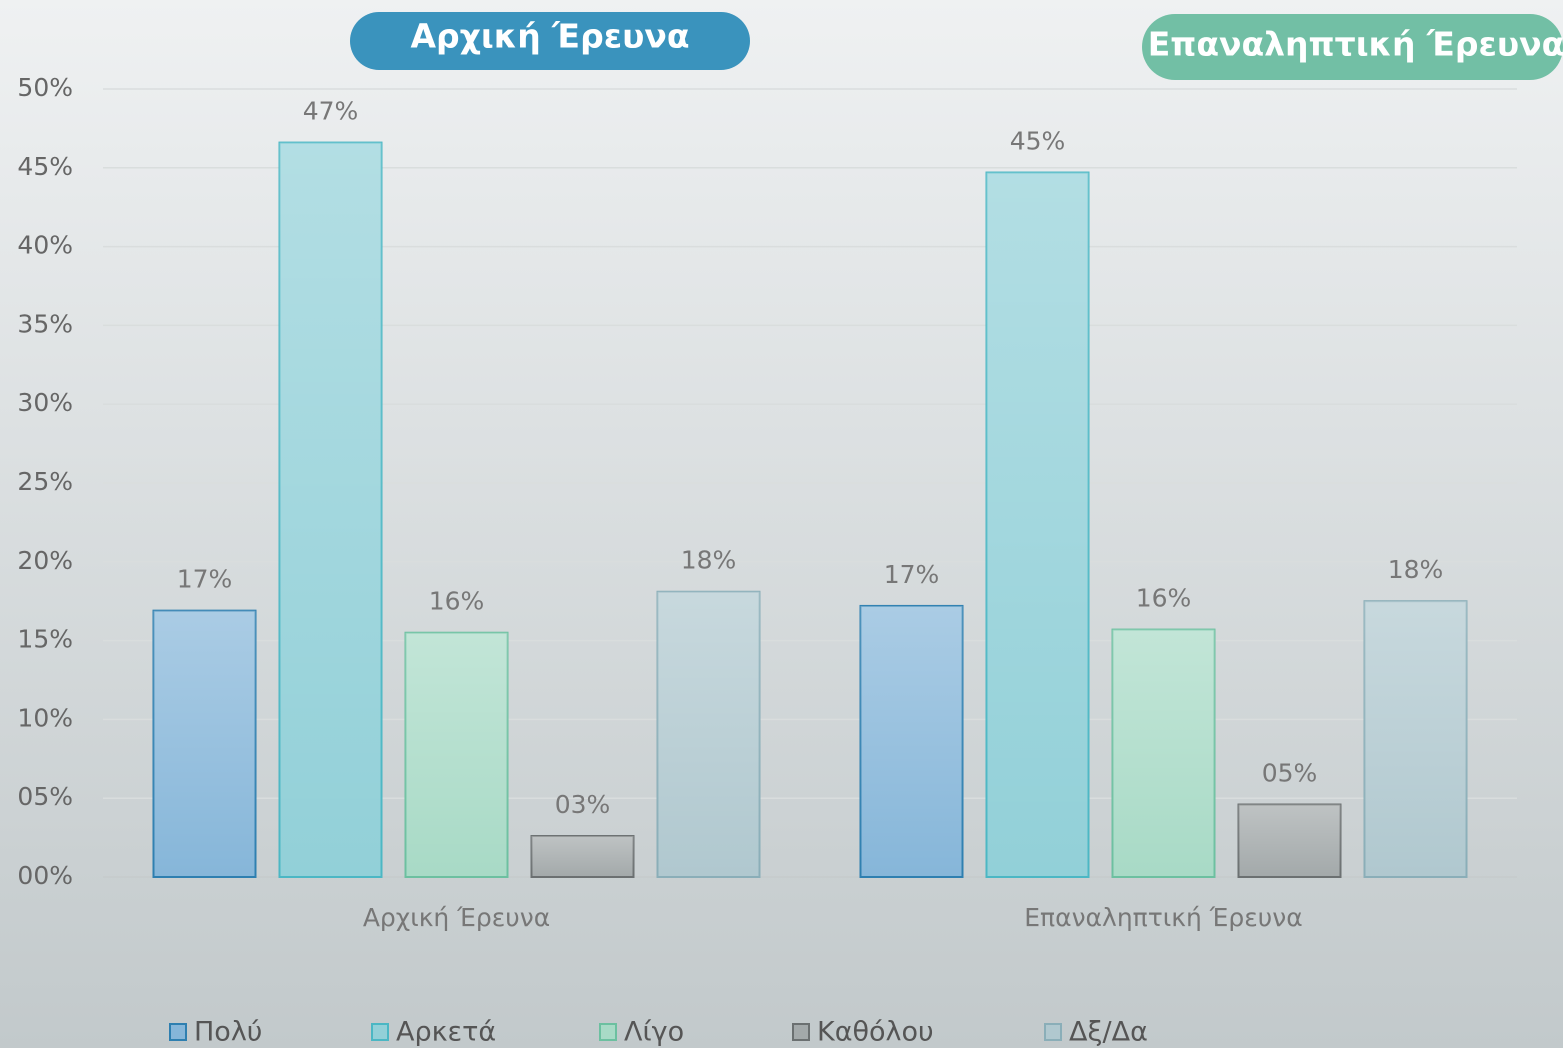 The width and height of the screenshot is (1563, 1048). I want to click on legend-label: Δξ/Δα, so click(1108, 1032).